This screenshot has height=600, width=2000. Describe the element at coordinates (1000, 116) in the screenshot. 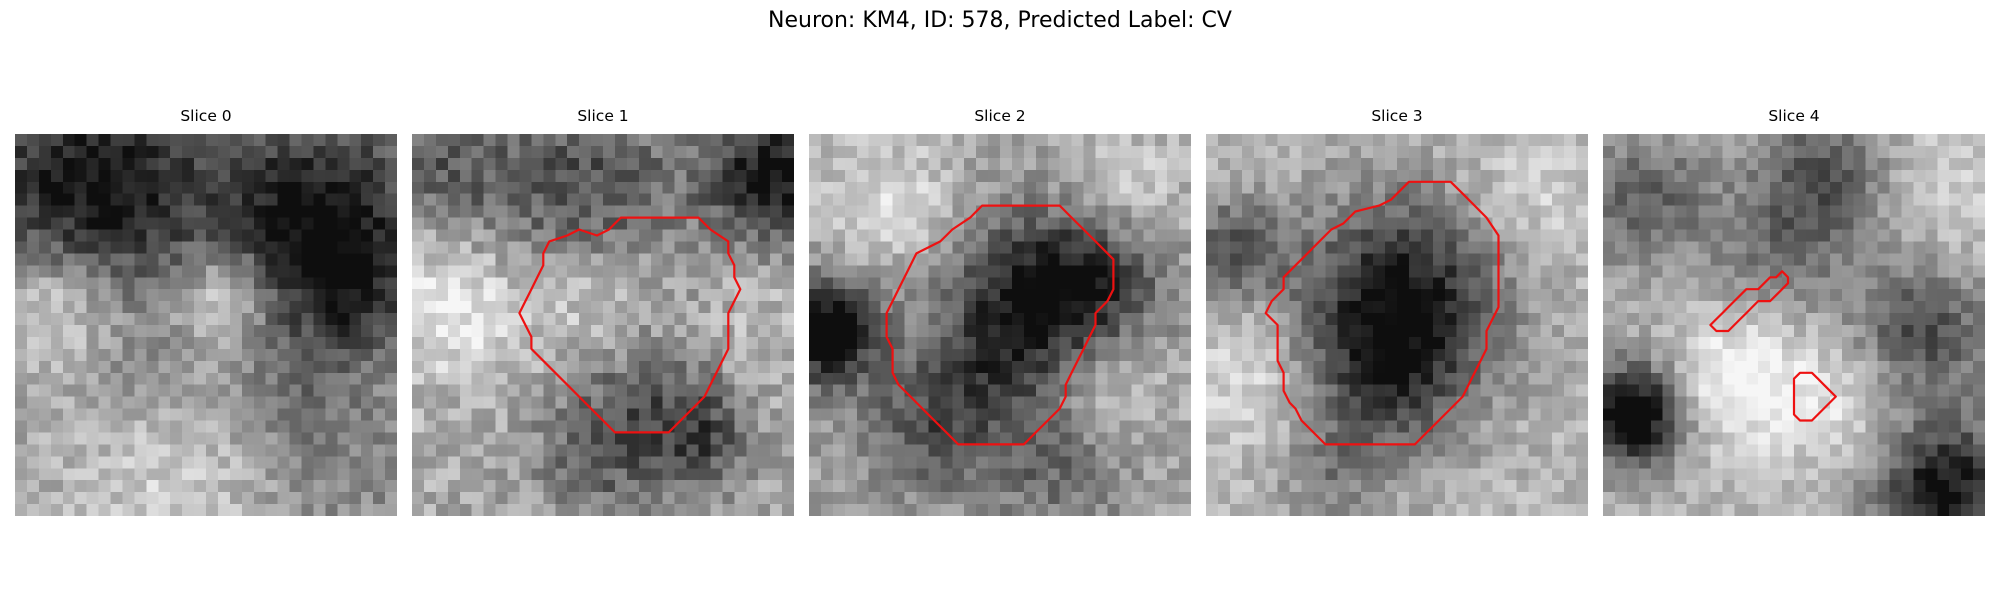

I see `slice-title-2: Slice 2` at that location.